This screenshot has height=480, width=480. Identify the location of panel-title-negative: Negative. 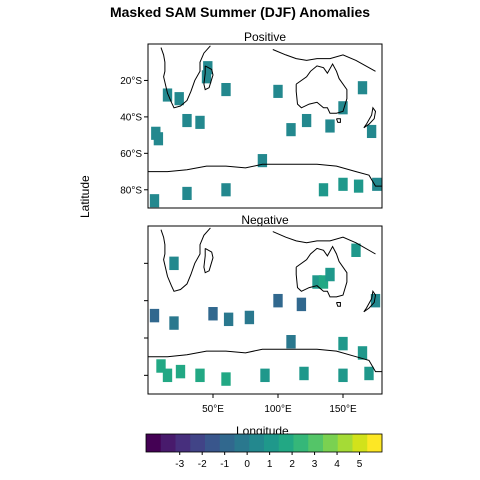
(265, 220).